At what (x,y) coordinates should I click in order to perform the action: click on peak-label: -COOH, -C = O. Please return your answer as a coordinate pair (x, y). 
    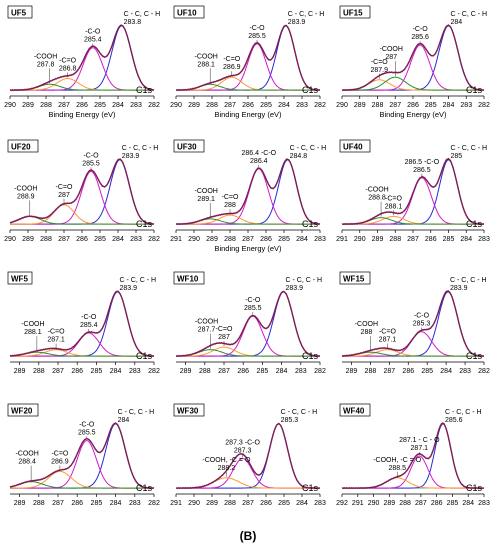
    Looking at the image, I should click on (226, 460).